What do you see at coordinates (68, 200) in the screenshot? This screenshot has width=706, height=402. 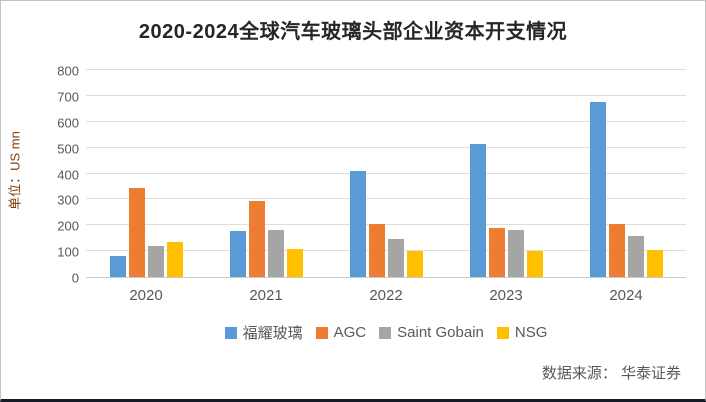 I see `y-tick-300: 300` at bounding box center [68, 200].